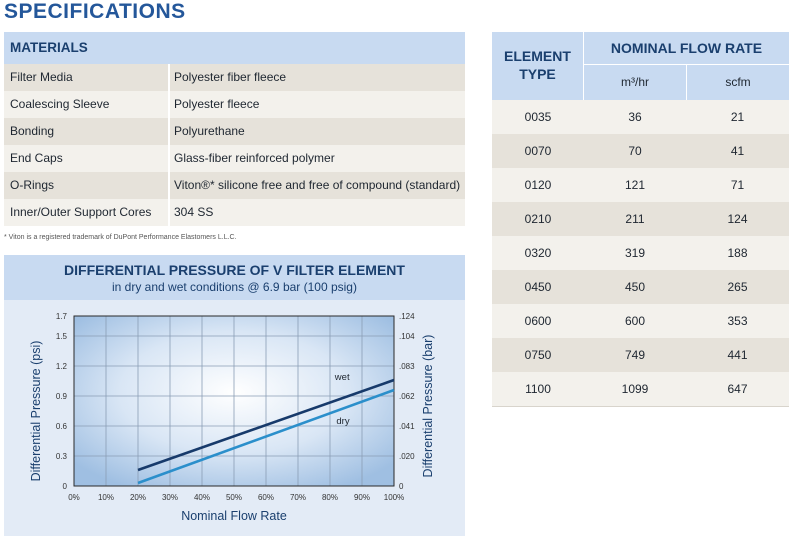 The height and width of the screenshot is (536, 794). What do you see at coordinates (342, 421) in the screenshot?
I see `series-label-dry: dry` at bounding box center [342, 421].